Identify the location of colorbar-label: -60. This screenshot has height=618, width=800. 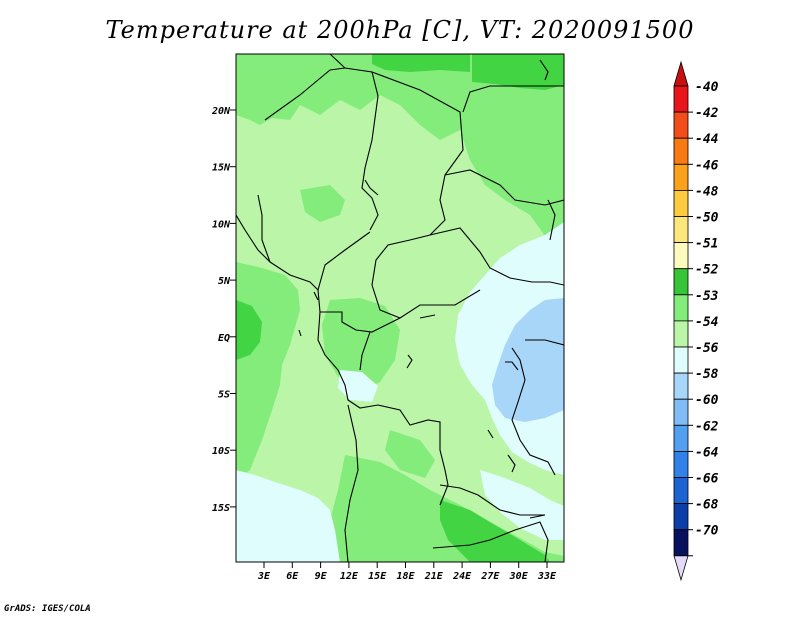
(707, 400).